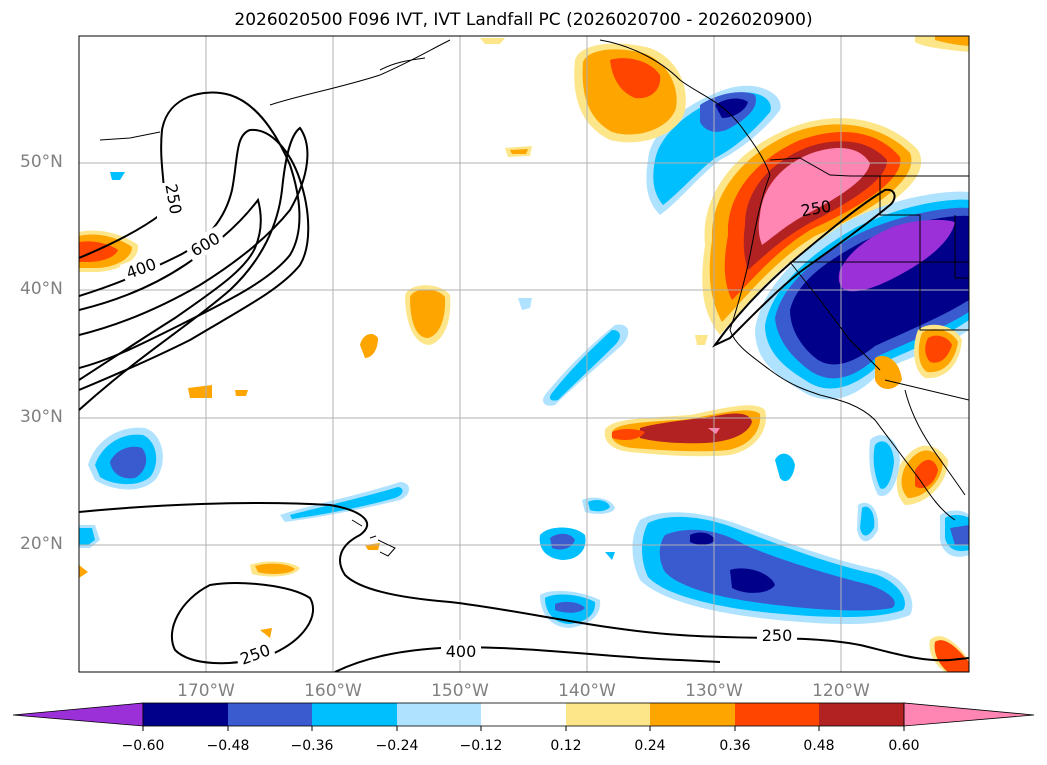 The height and width of the screenshot is (765, 1047). What do you see at coordinates (333, 691) in the screenshot?
I see `lon-label: 160°W` at bounding box center [333, 691].